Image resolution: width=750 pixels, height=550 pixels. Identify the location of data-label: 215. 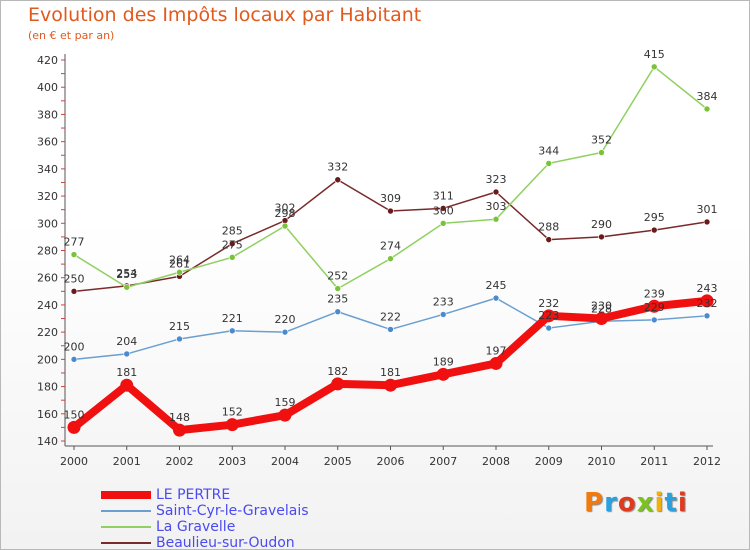
(179, 326).